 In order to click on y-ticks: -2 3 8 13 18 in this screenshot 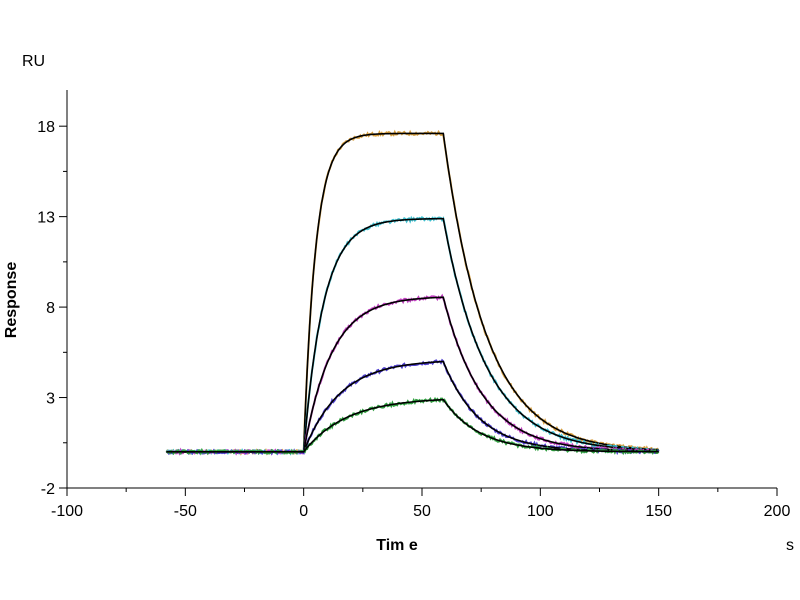, I will do `click(52, 308)`.